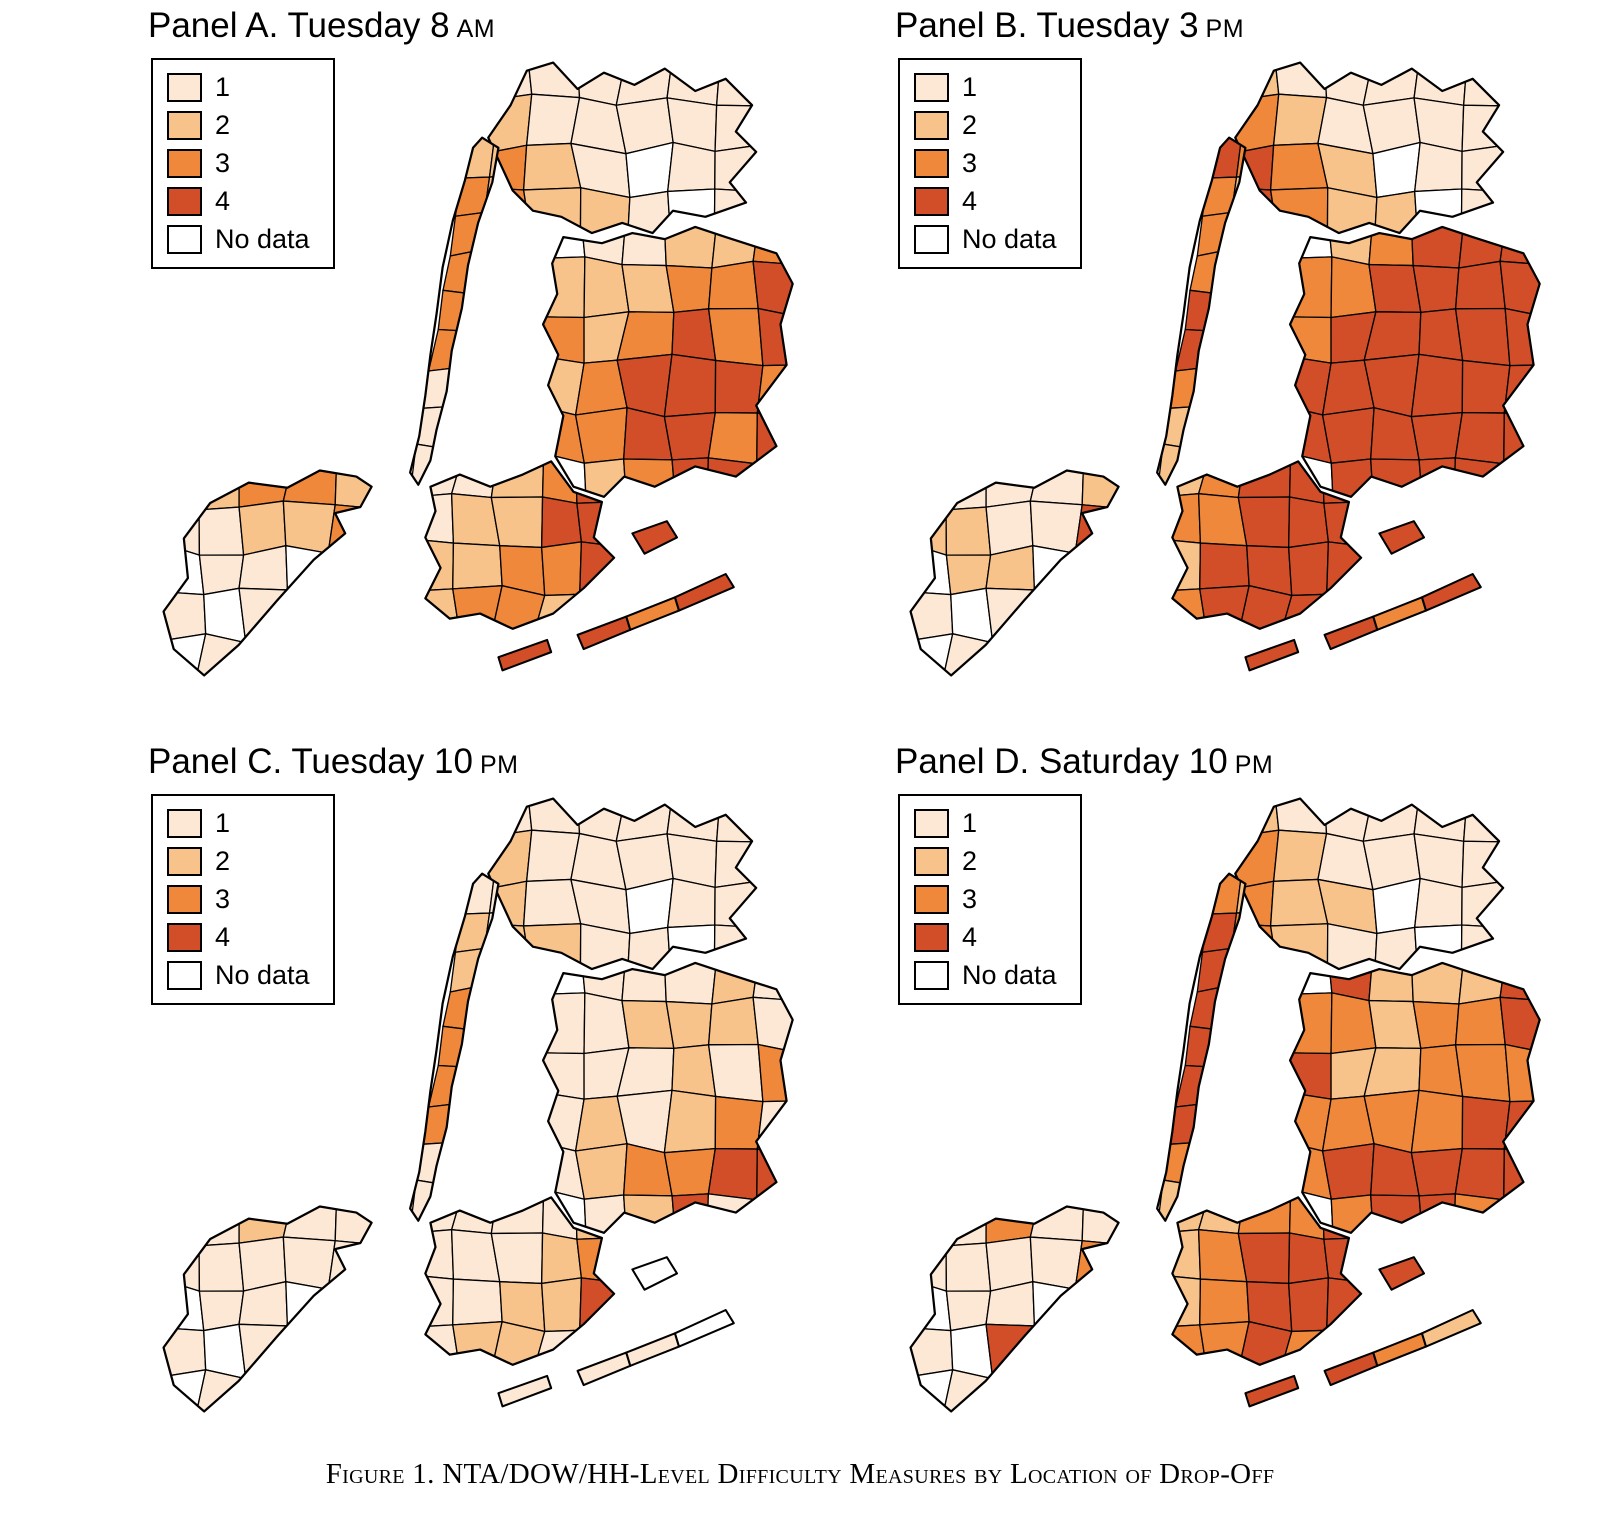 This screenshot has height=1540, width=1600. I want to click on panel-d-title-text: Panel D. Saturday 10, so click(1061, 761).